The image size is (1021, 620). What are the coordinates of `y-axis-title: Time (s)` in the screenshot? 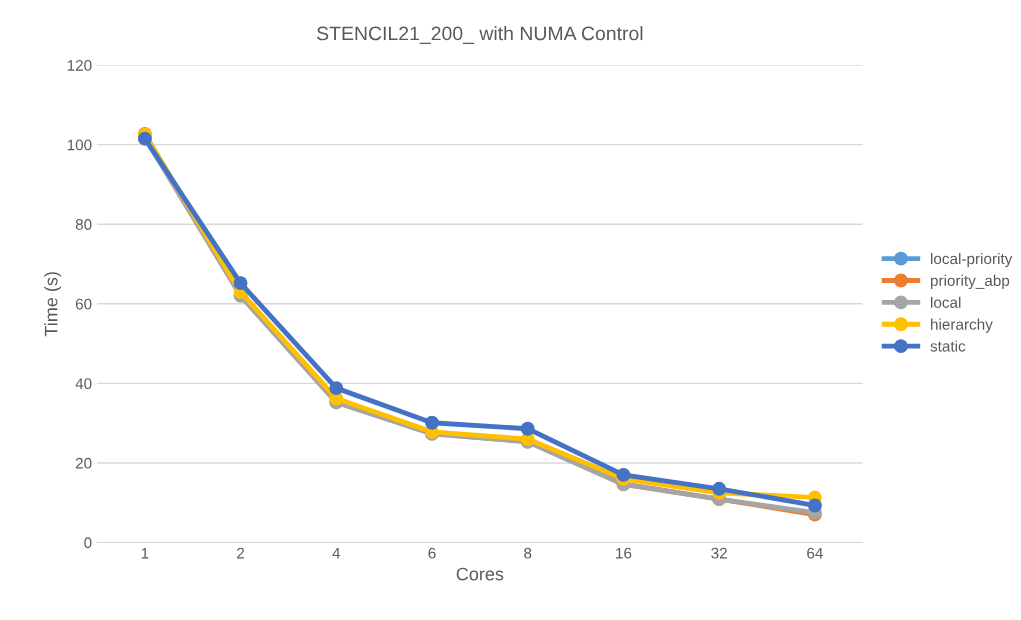 It's located at (53, 304).